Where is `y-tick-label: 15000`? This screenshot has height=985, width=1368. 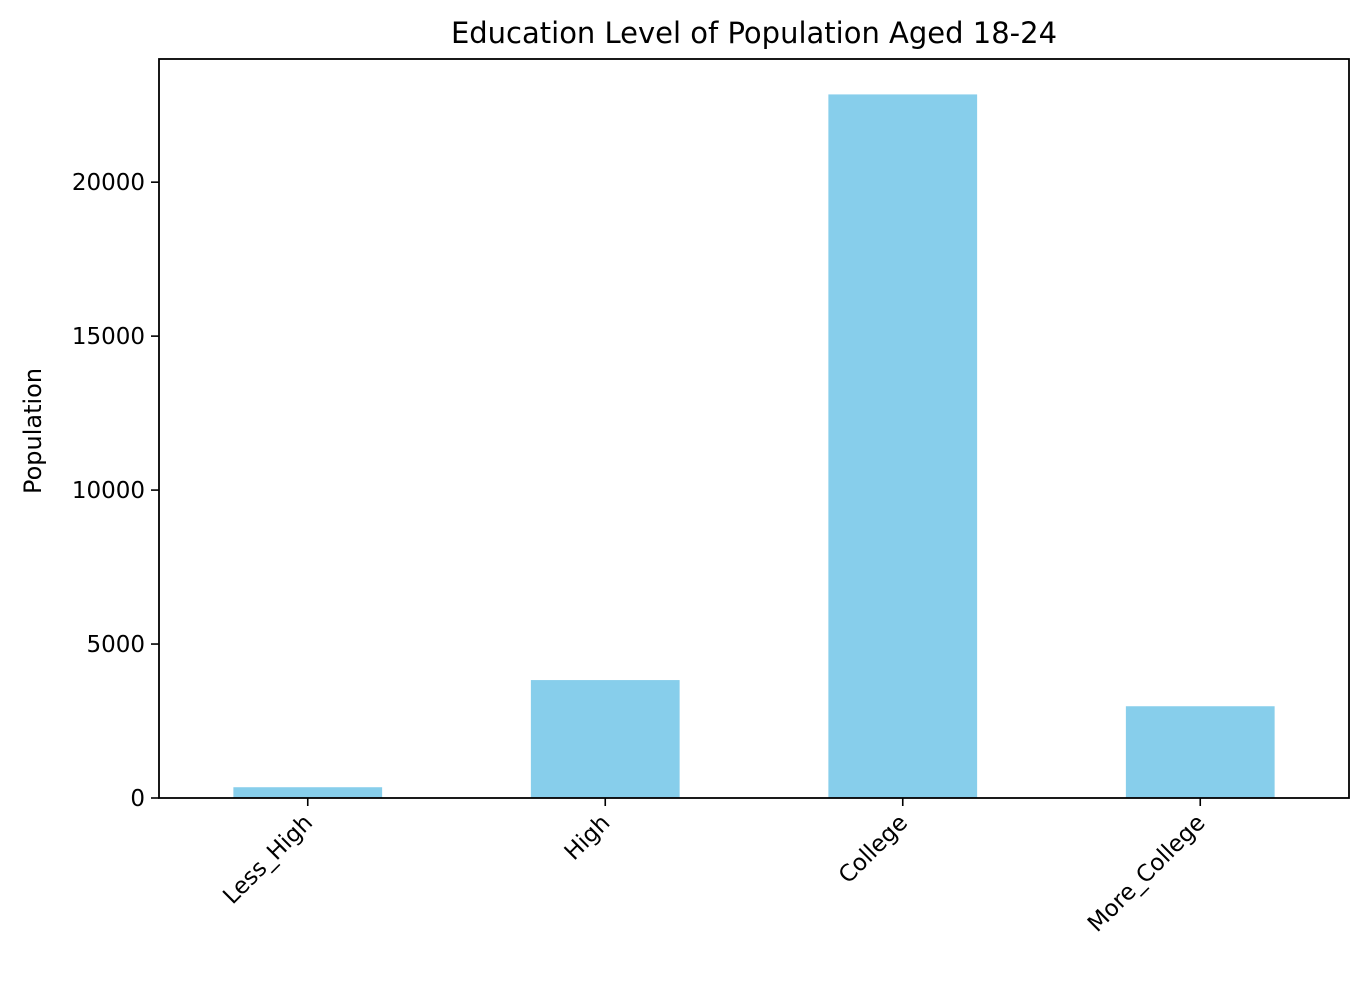
y-tick-label: 15000 is located at coordinates (108, 337).